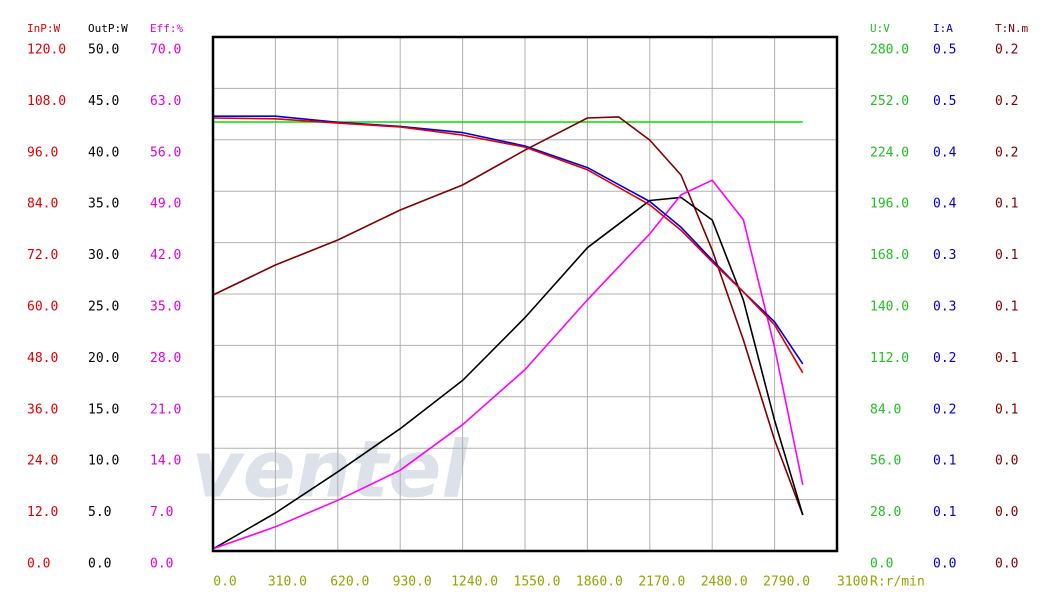 This screenshot has width=1057, height=615. I want to click on x-tick-label: 3100, so click(852, 582).